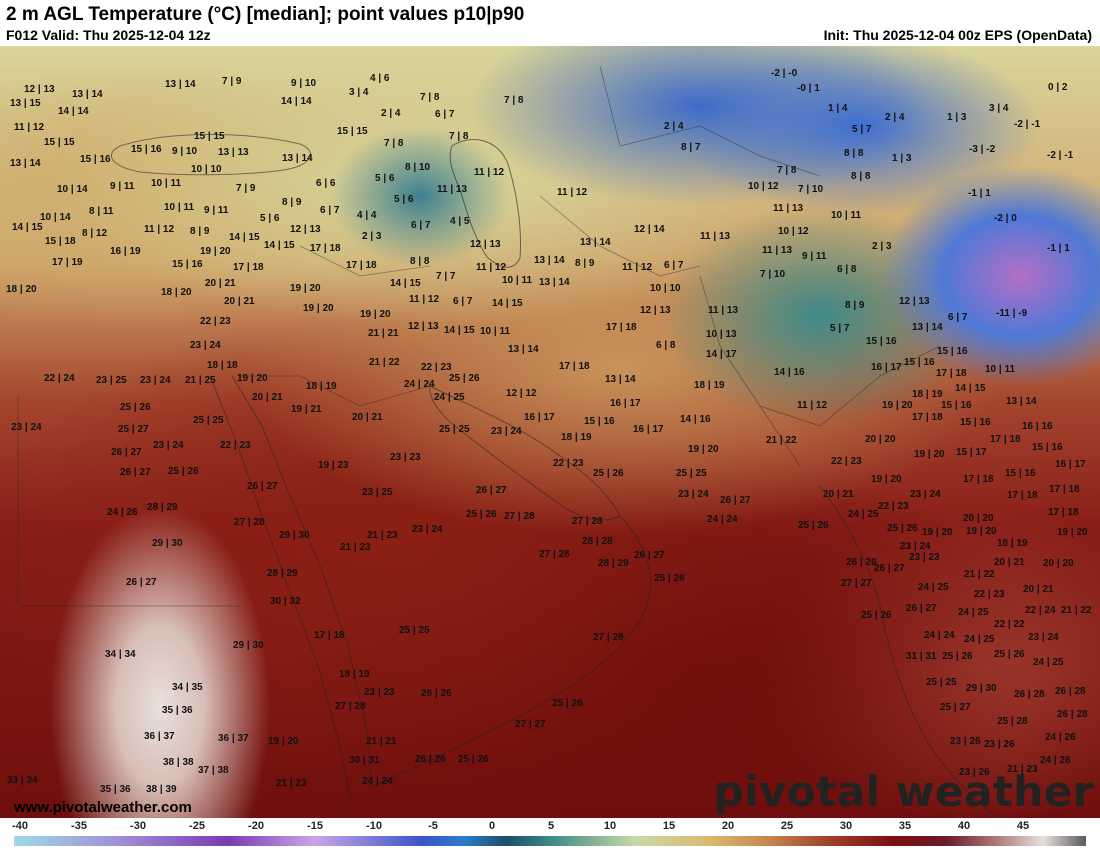  I want to click on point-value: 23 | 23, so click(405, 457).